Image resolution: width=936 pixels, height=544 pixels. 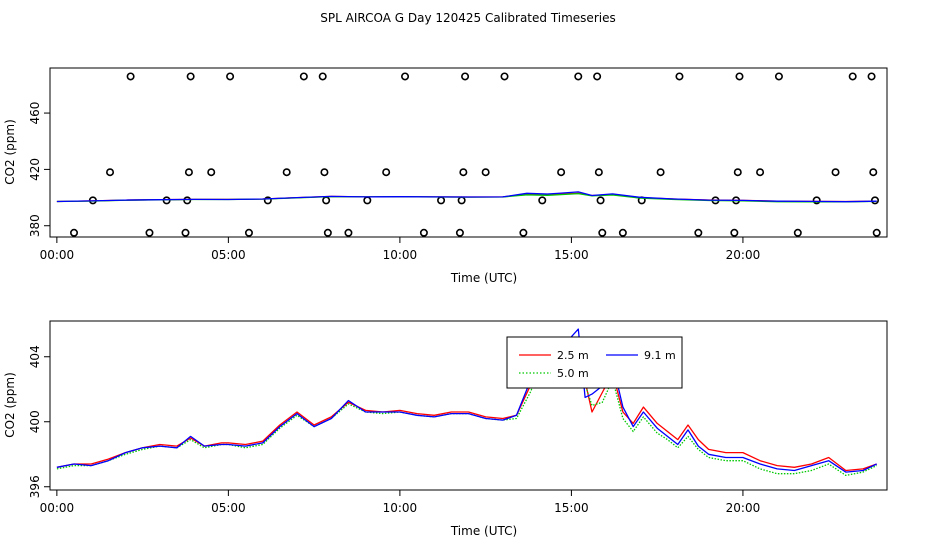 I want to click on legend-box, so click(x=594, y=362).